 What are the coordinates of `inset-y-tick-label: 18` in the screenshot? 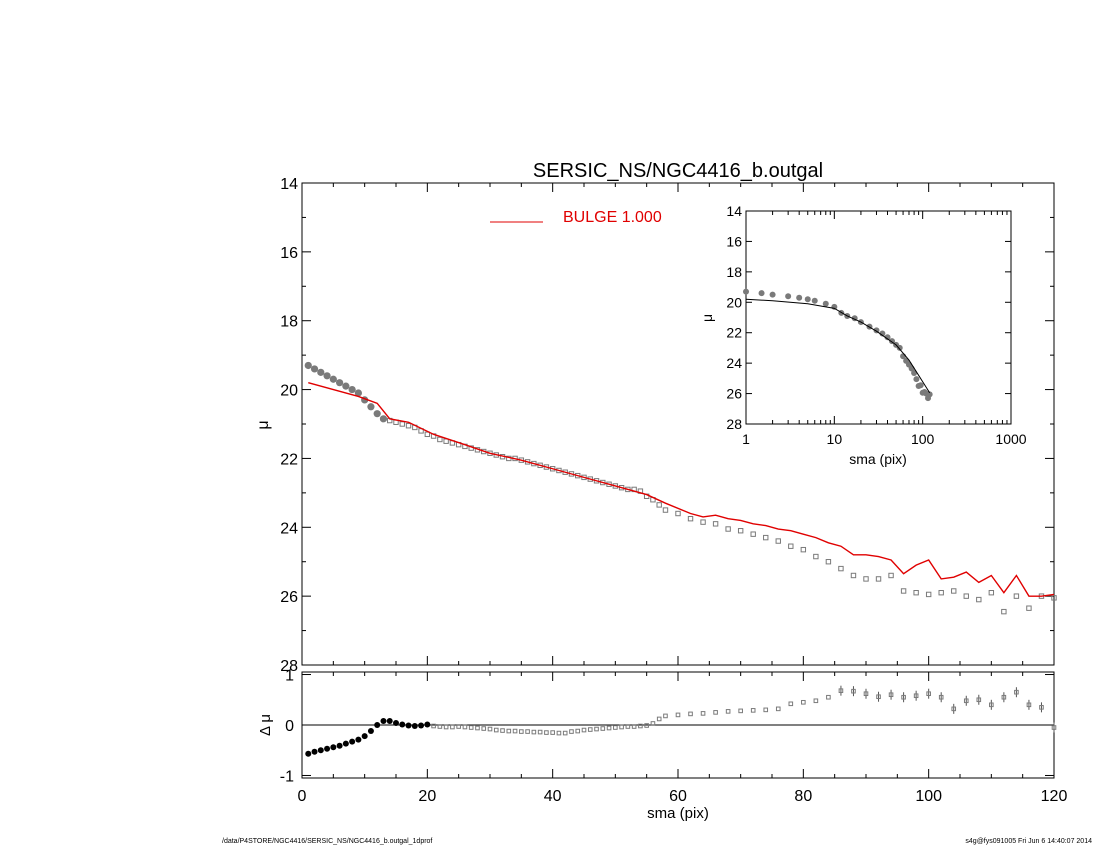 It's located at (734, 272).